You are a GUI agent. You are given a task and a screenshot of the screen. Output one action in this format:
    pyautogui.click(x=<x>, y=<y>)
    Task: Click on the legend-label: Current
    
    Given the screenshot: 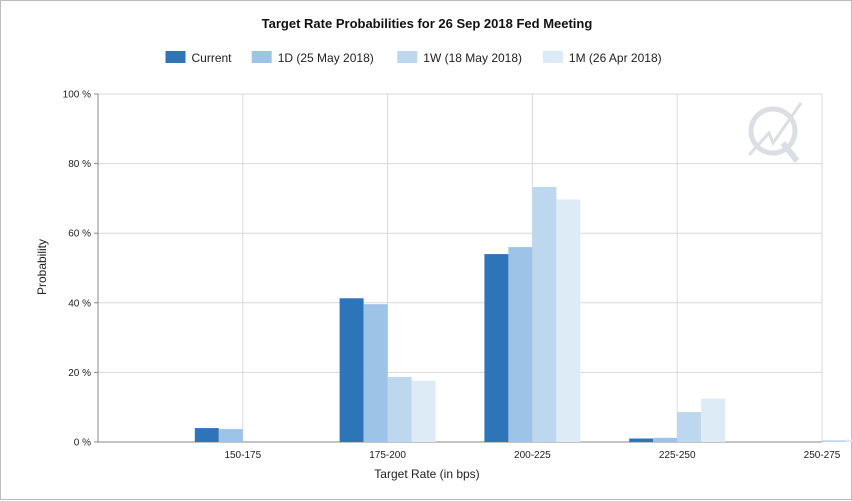 What is the action you would take?
    pyautogui.click(x=212, y=58)
    